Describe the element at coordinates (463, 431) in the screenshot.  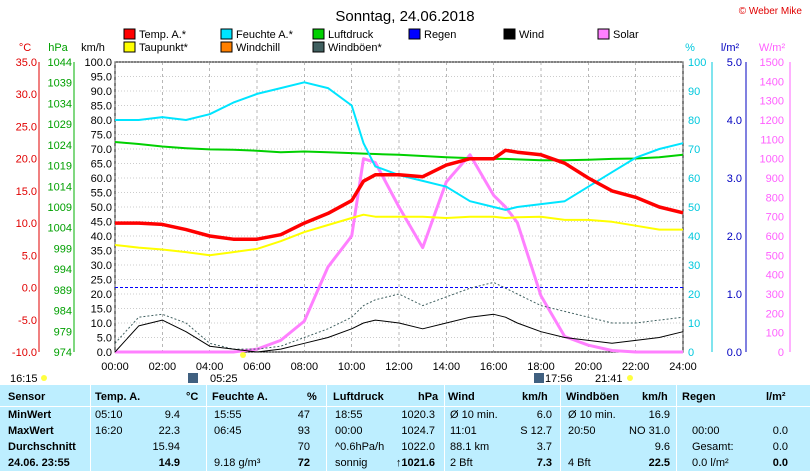
I see `table-cell: 11:01` at that location.